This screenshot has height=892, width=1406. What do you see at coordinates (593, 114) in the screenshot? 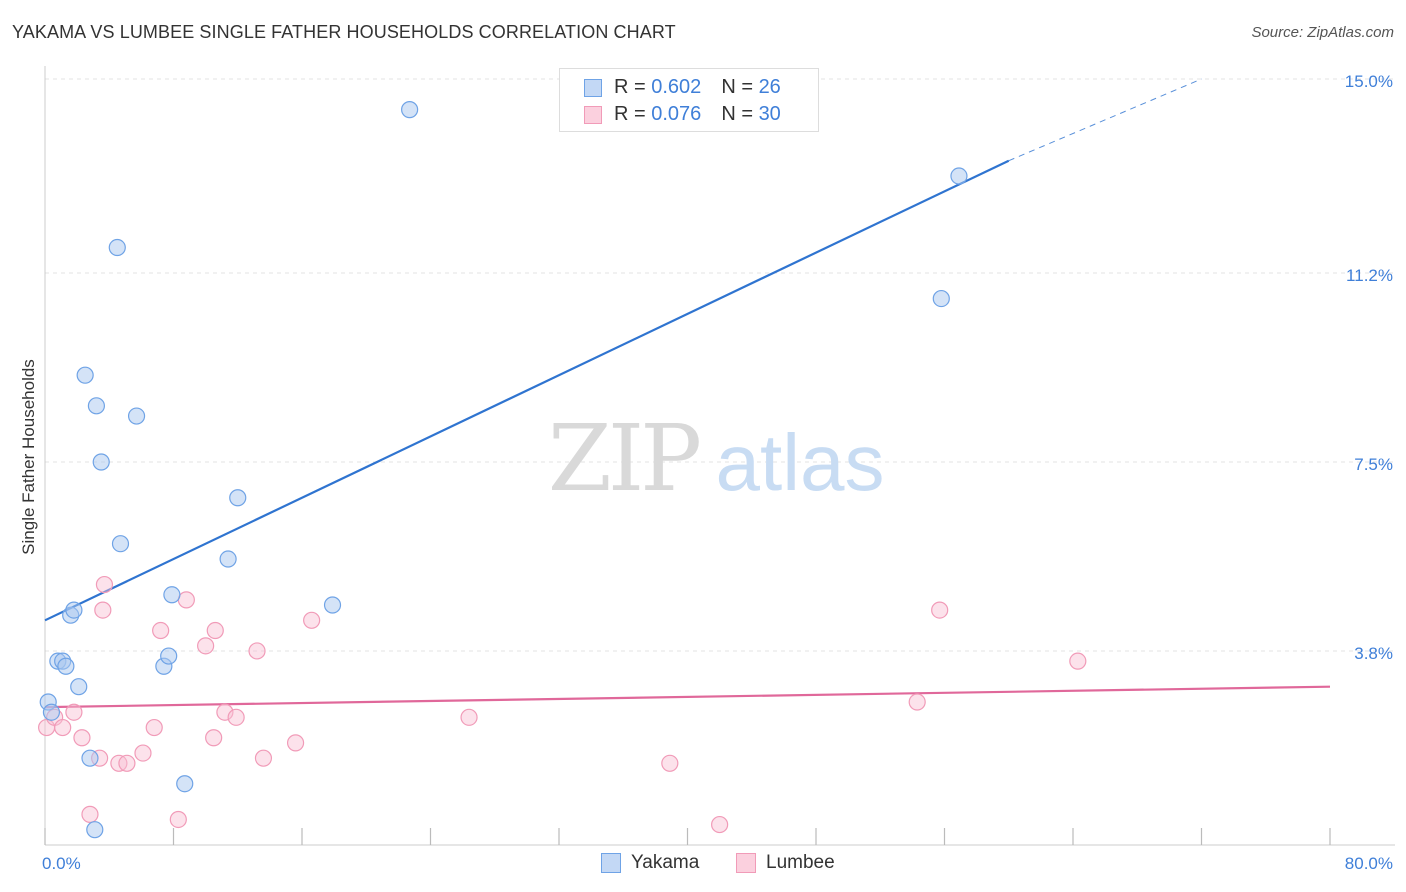
I see `lumbee-swatch` at bounding box center [593, 114].